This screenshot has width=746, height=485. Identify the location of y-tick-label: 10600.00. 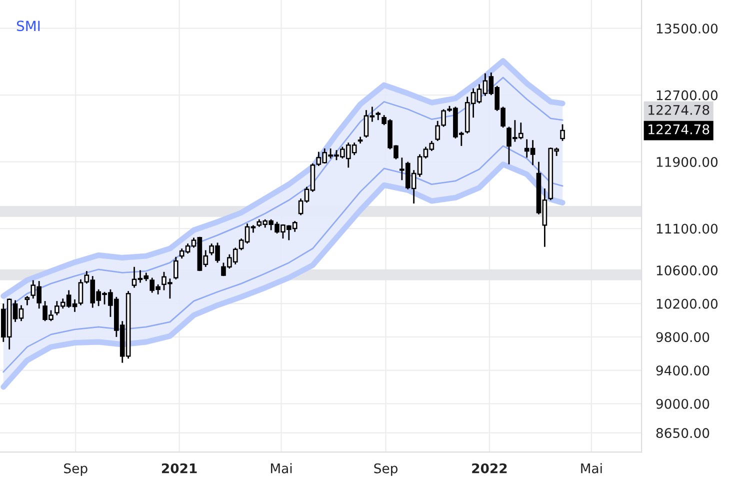
(687, 270).